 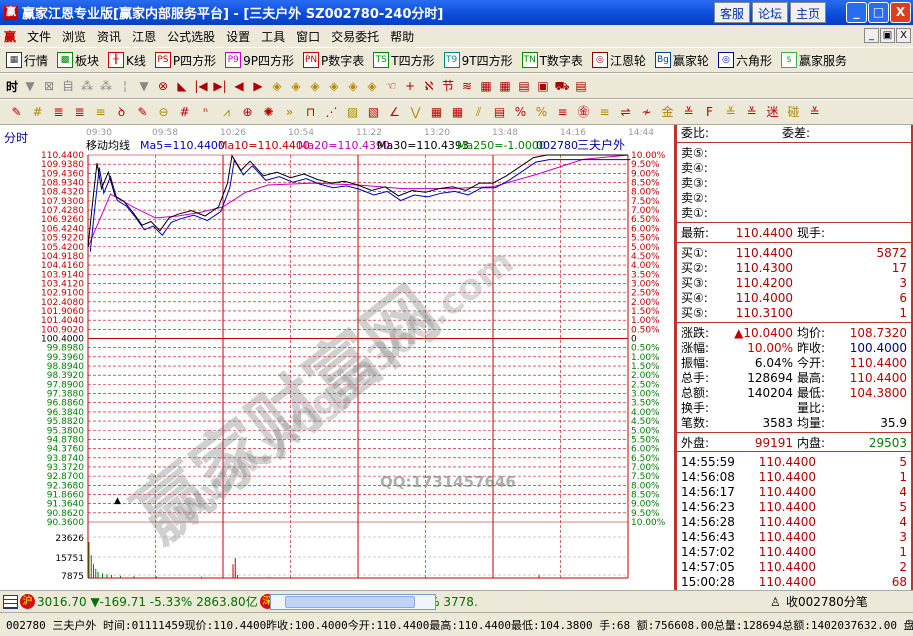 I want to click on mdi-minimize-button: _, so click(x=871, y=35).